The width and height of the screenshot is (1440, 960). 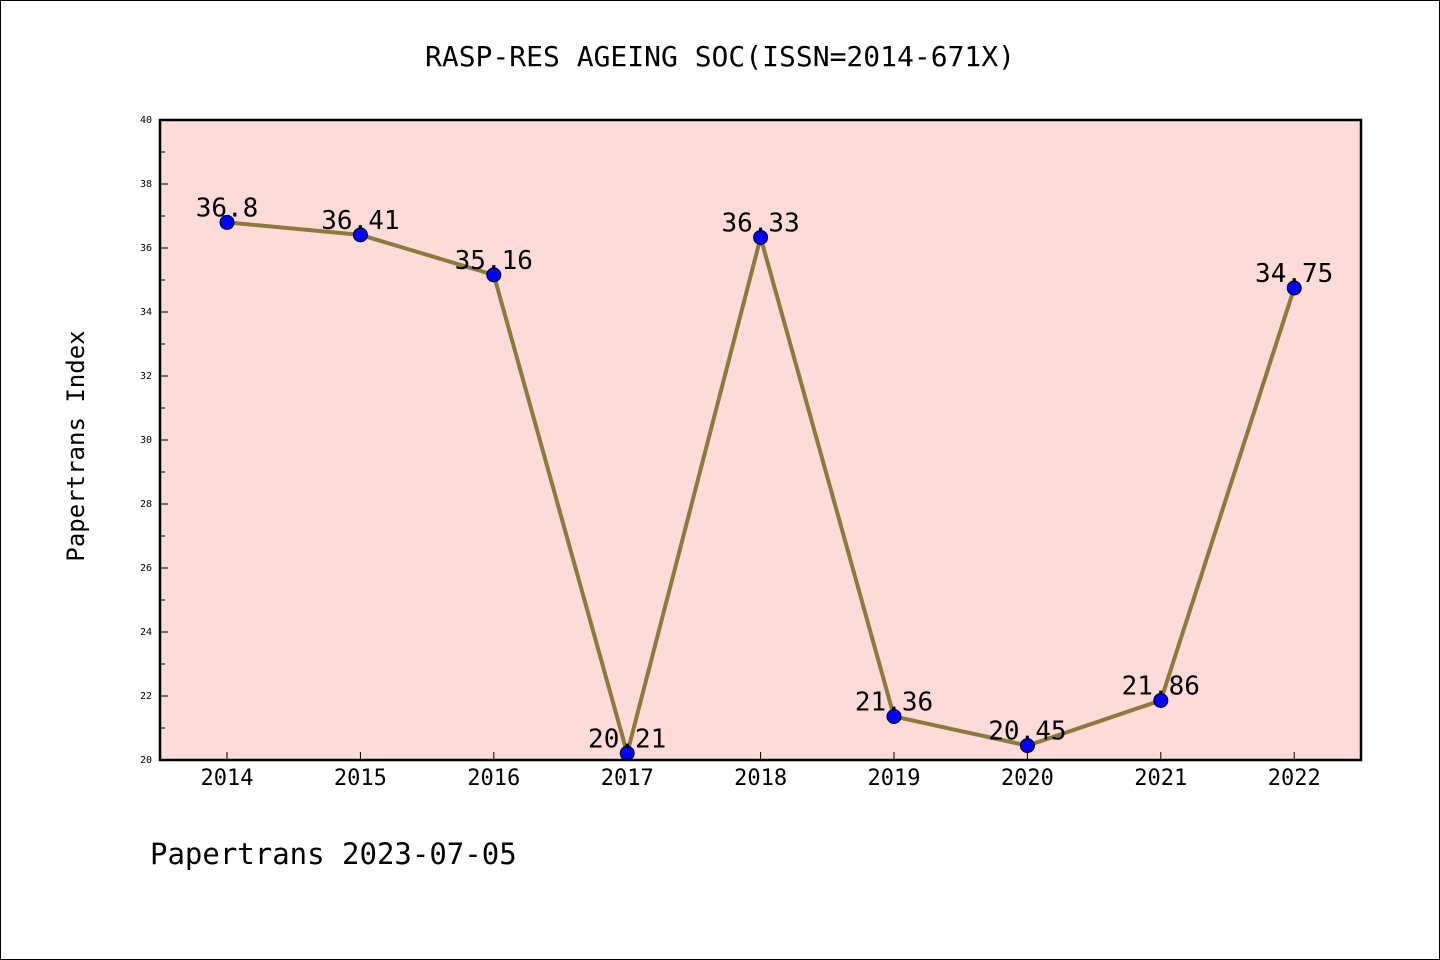 What do you see at coordinates (146, 760) in the screenshot?
I see `y-tick-label: 20` at bounding box center [146, 760].